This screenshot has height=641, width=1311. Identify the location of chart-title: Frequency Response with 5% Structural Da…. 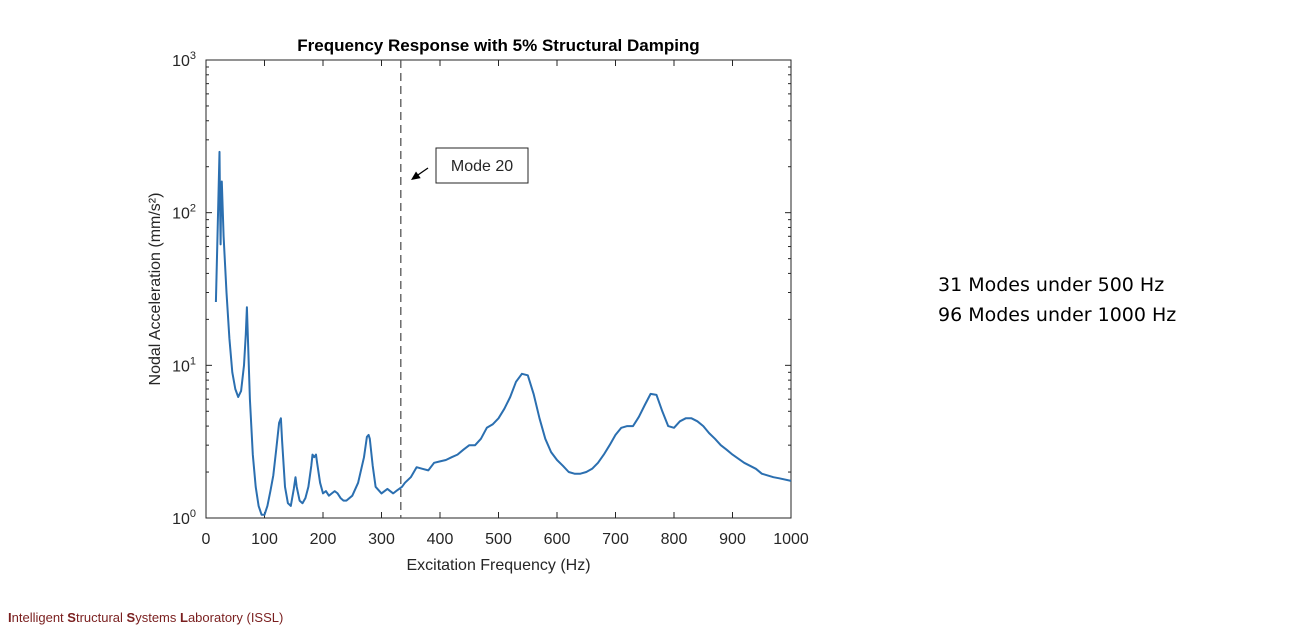
(498, 45).